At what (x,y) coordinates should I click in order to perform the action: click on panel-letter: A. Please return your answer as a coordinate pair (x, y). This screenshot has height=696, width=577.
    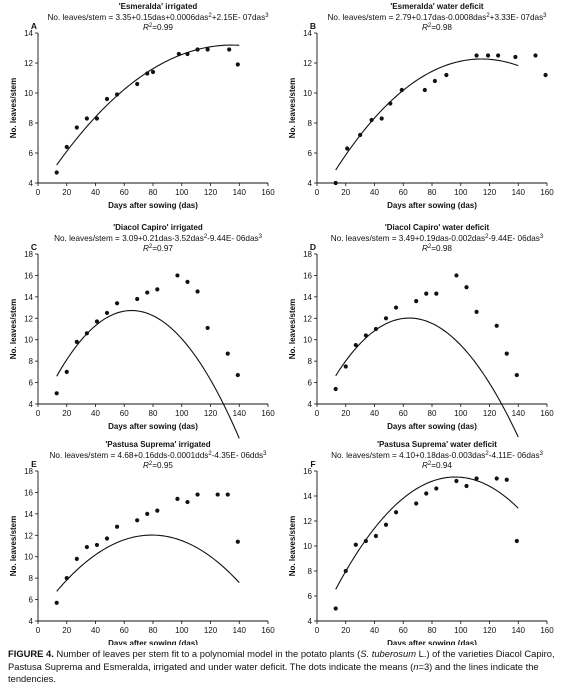
    Looking at the image, I should click on (34, 26).